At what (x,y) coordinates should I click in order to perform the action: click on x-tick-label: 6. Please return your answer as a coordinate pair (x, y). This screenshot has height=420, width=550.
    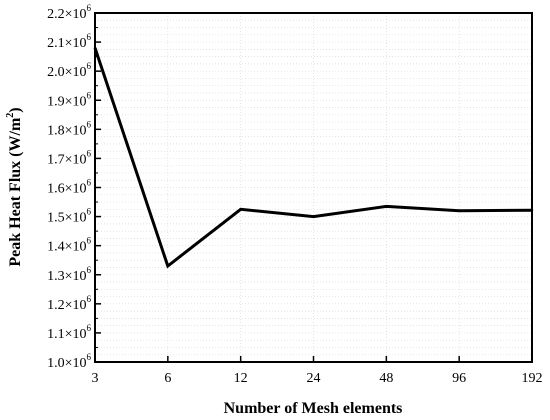
    Looking at the image, I should click on (167, 378).